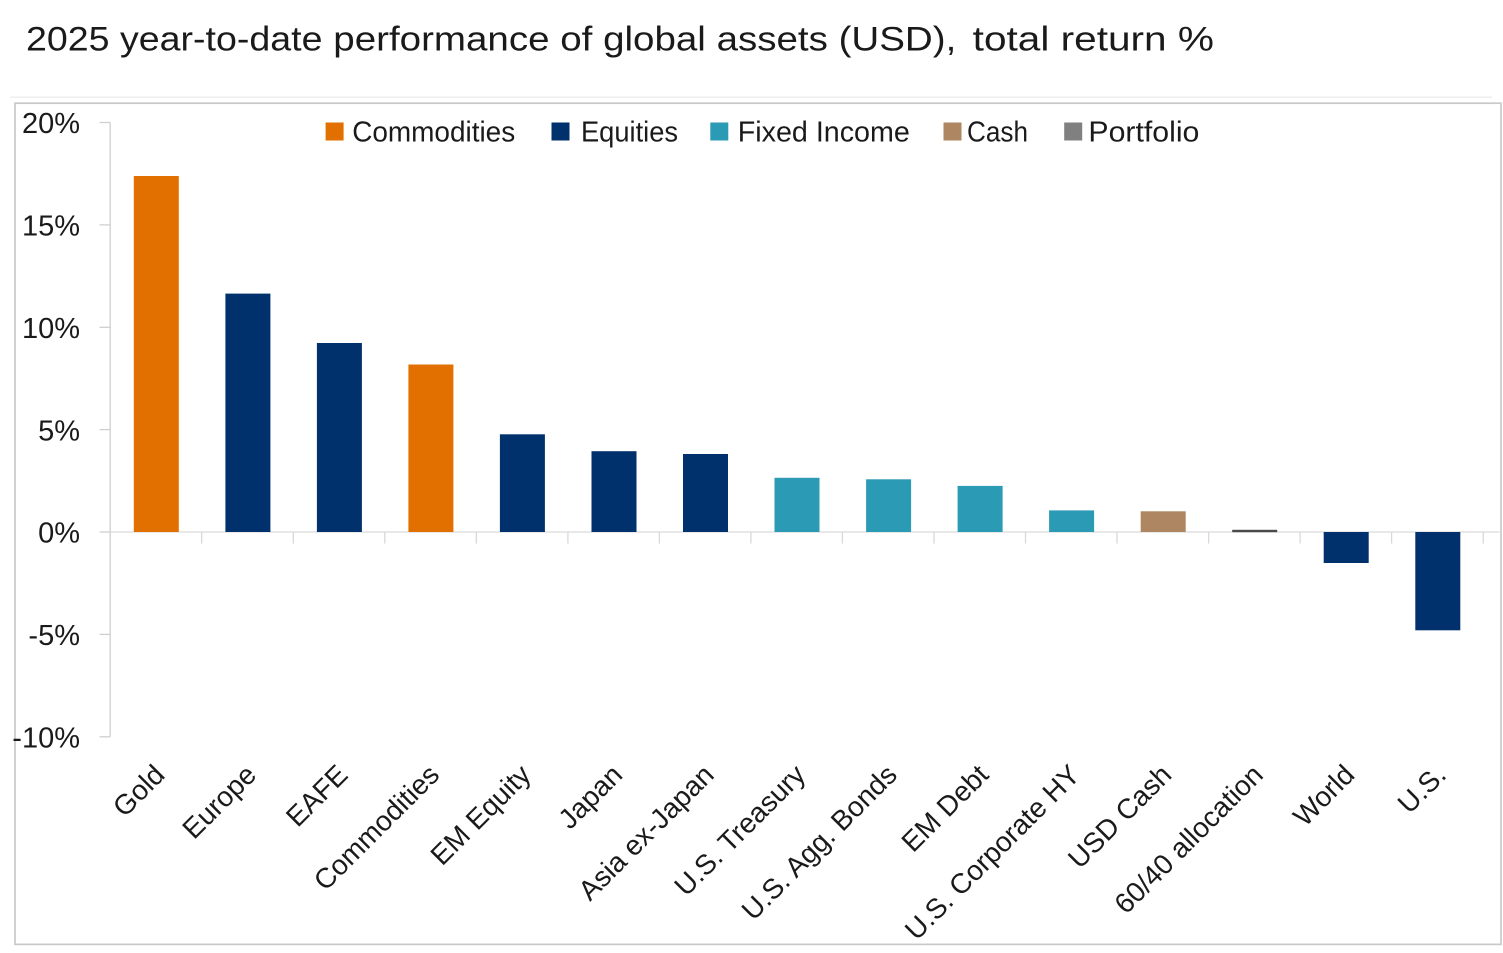  Describe the element at coordinates (139, 791) in the screenshot. I see `svg-text: Gold` at that location.